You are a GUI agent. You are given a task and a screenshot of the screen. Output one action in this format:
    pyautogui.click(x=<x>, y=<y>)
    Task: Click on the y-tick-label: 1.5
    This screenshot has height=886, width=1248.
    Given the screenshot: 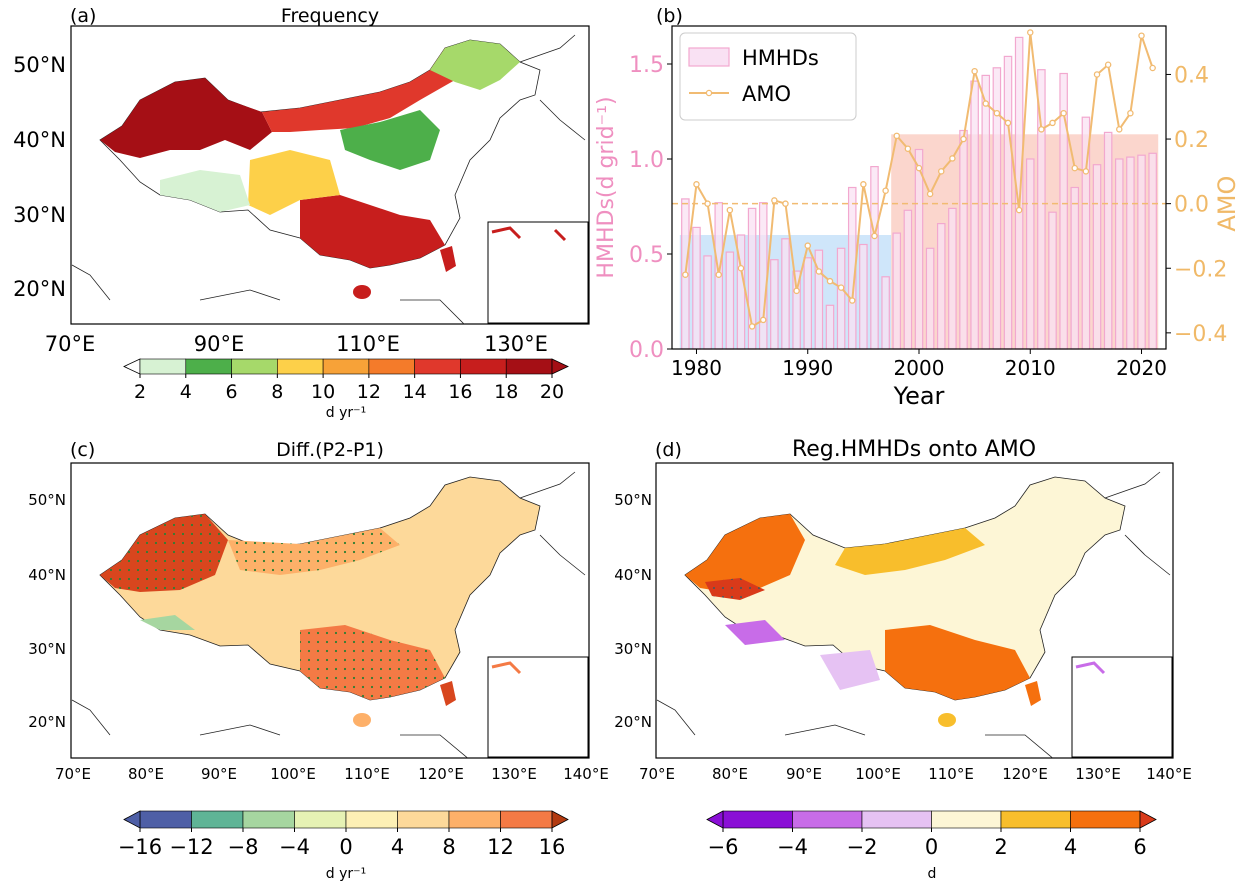 What is the action you would take?
    pyautogui.click(x=646, y=65)
    